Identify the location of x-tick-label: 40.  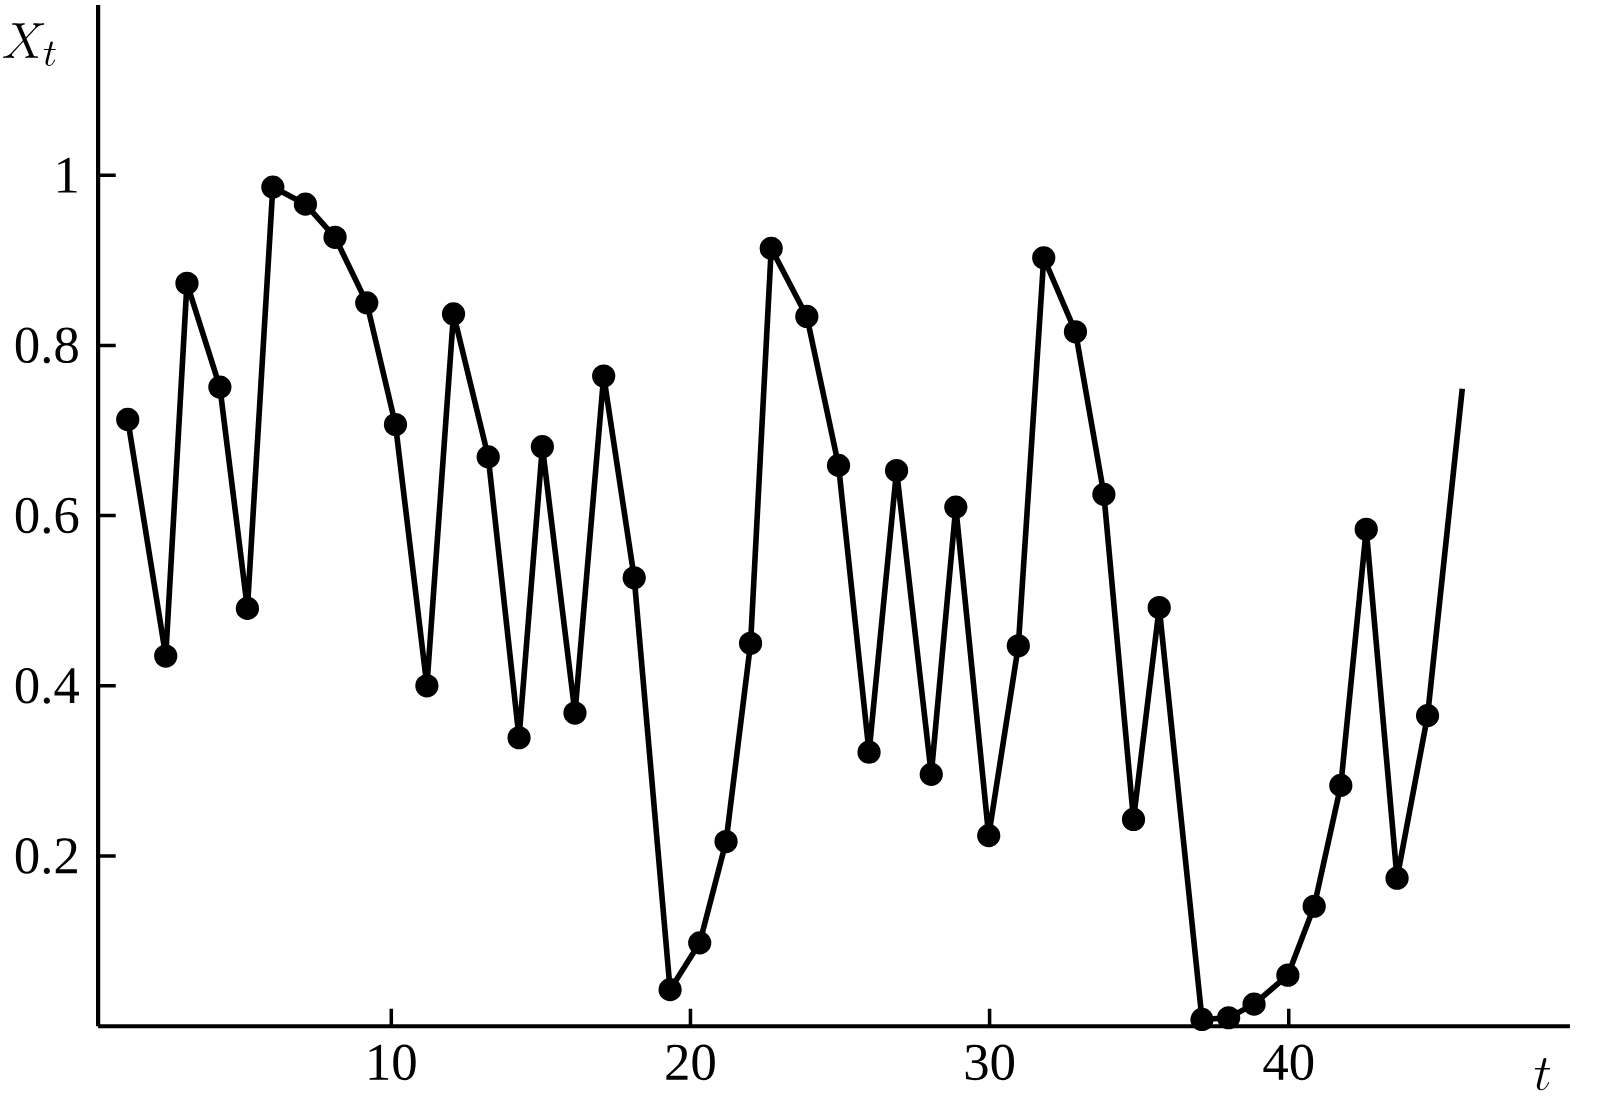
(1288, 1062).